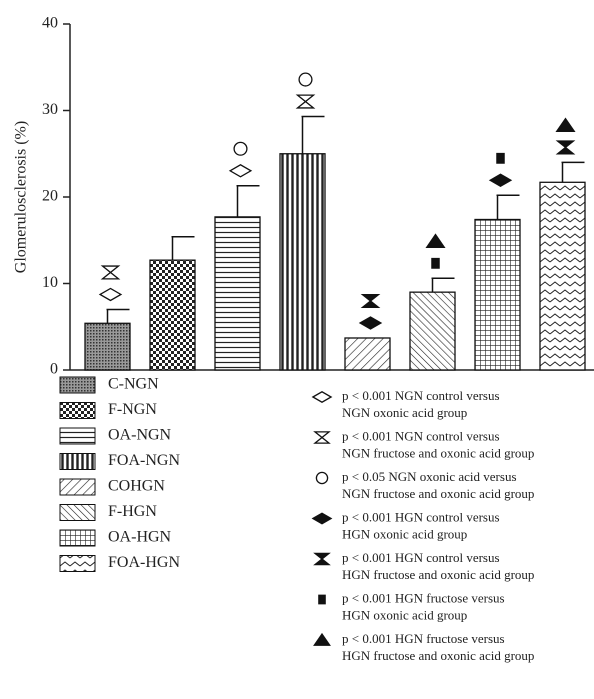 The height and width of the screenshot is (699, 594). What do you see at coordinates (50, 109) in the screenshot?
I see `y-tick-label: 30` at bounding box center [50, 109].